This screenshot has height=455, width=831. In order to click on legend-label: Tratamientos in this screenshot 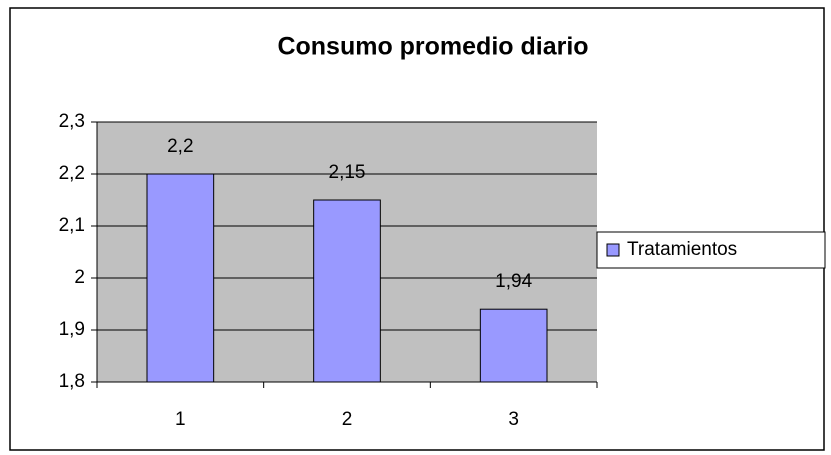, I will do `click(682, 249)`.